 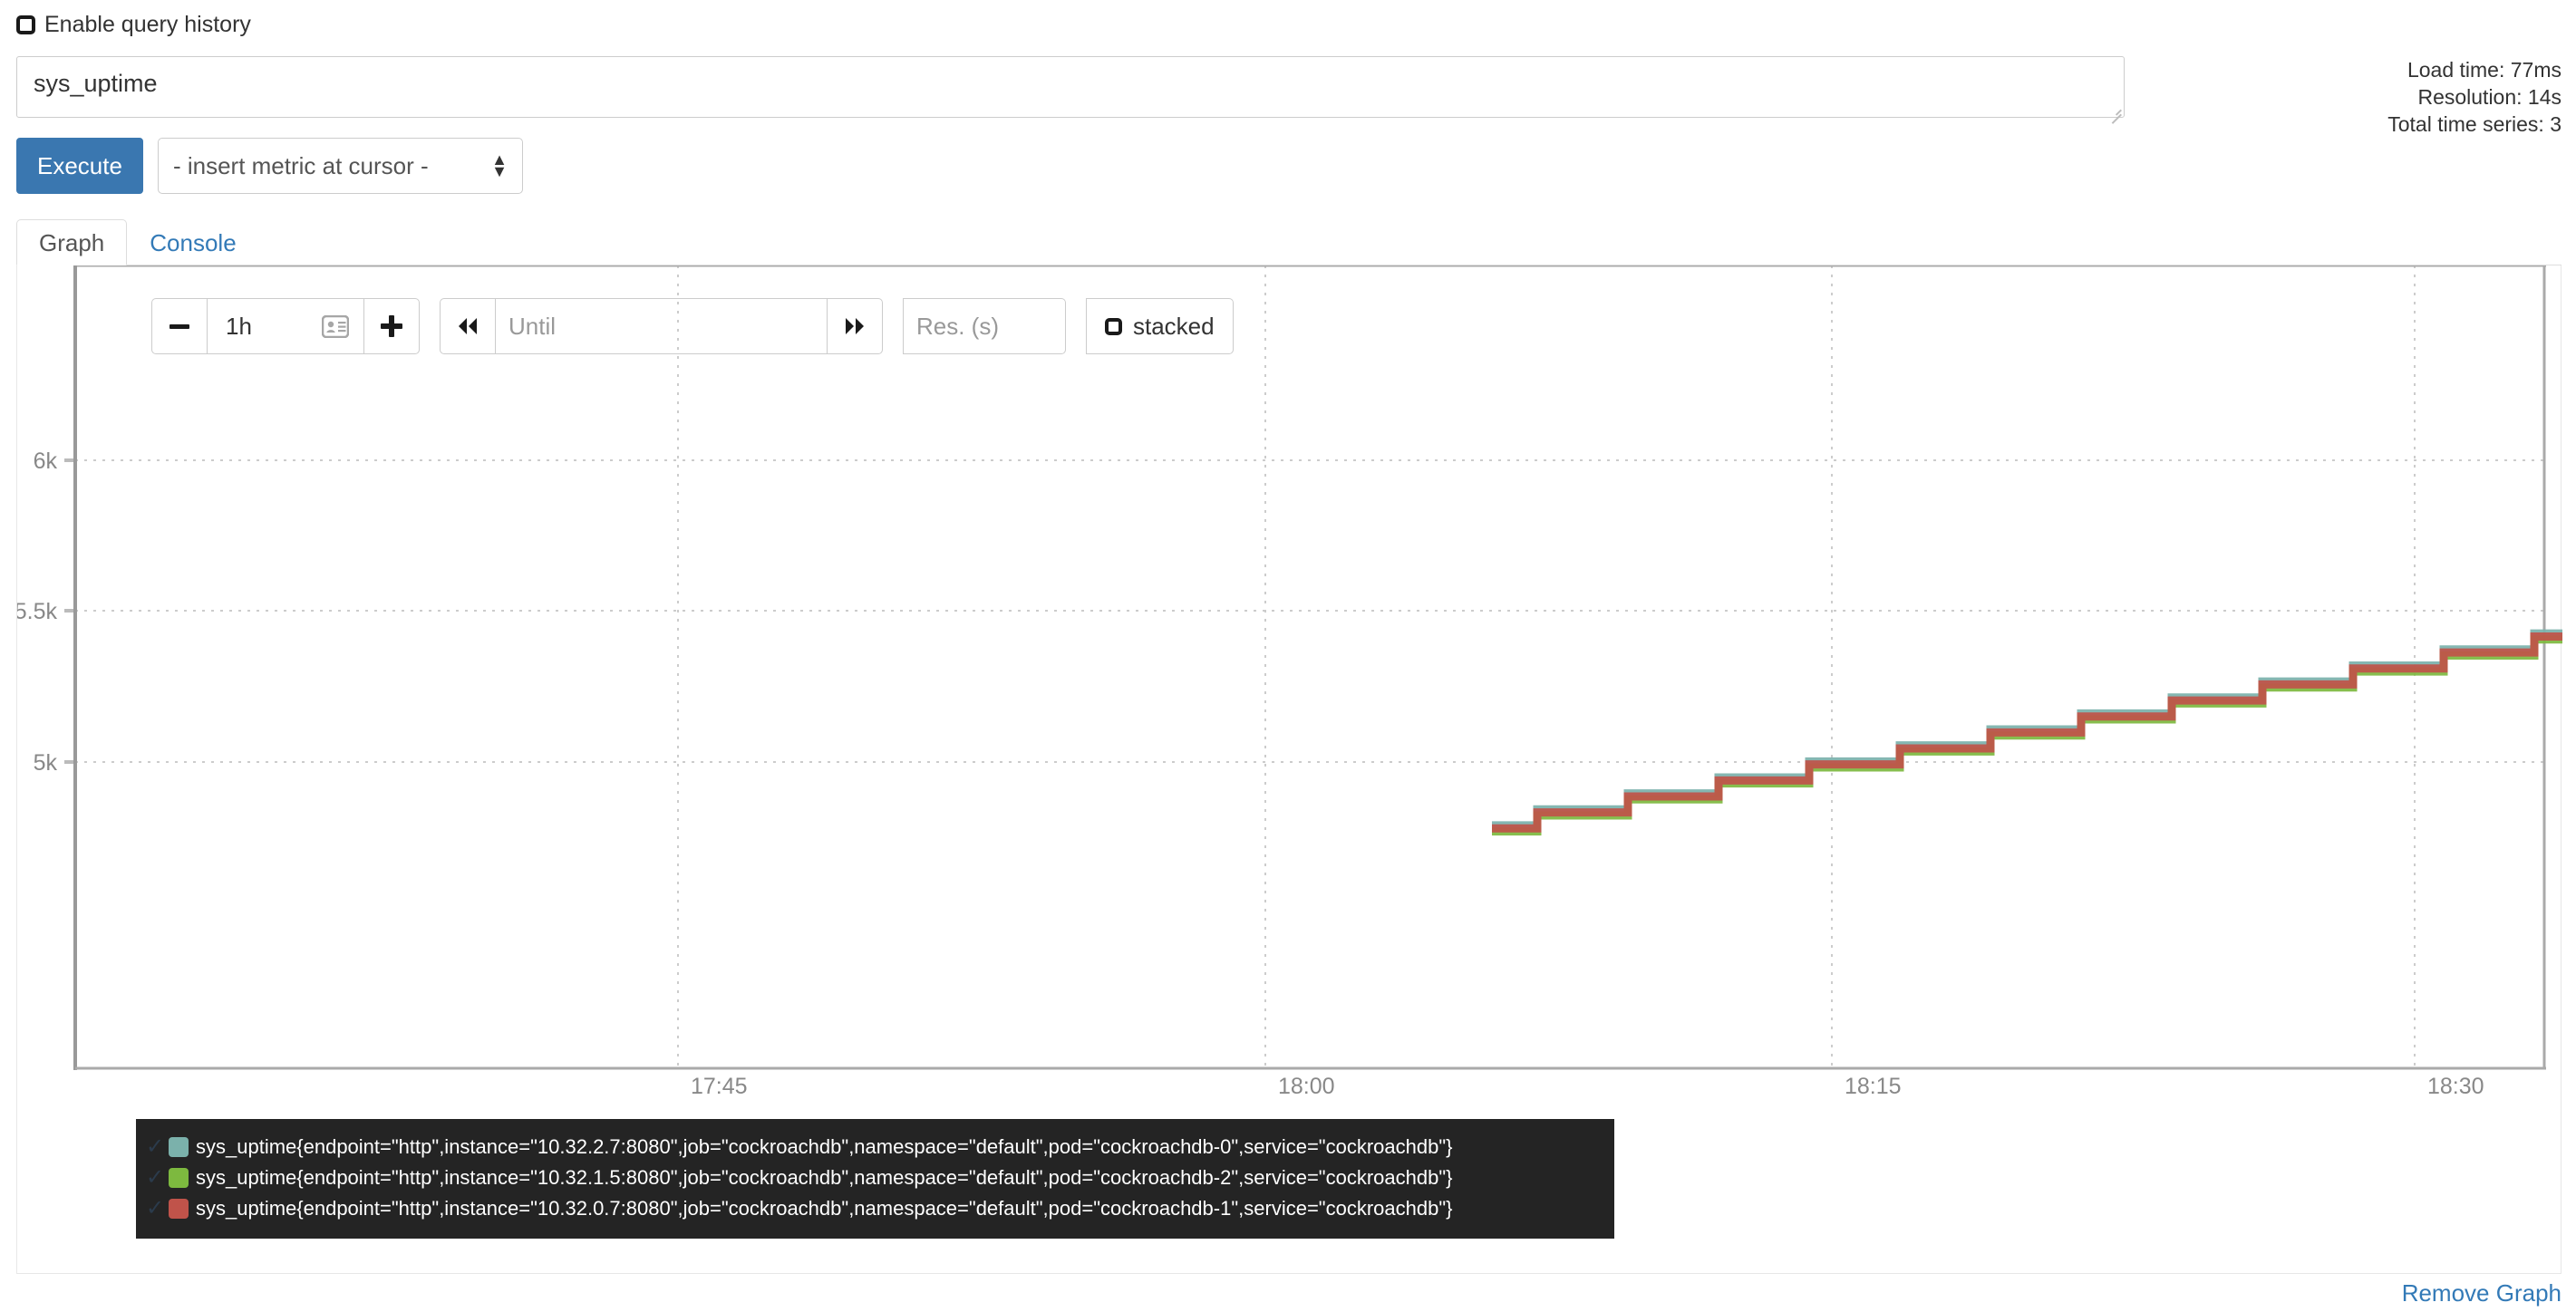 I want to click on plus-icon, so click(x=391, y=326).